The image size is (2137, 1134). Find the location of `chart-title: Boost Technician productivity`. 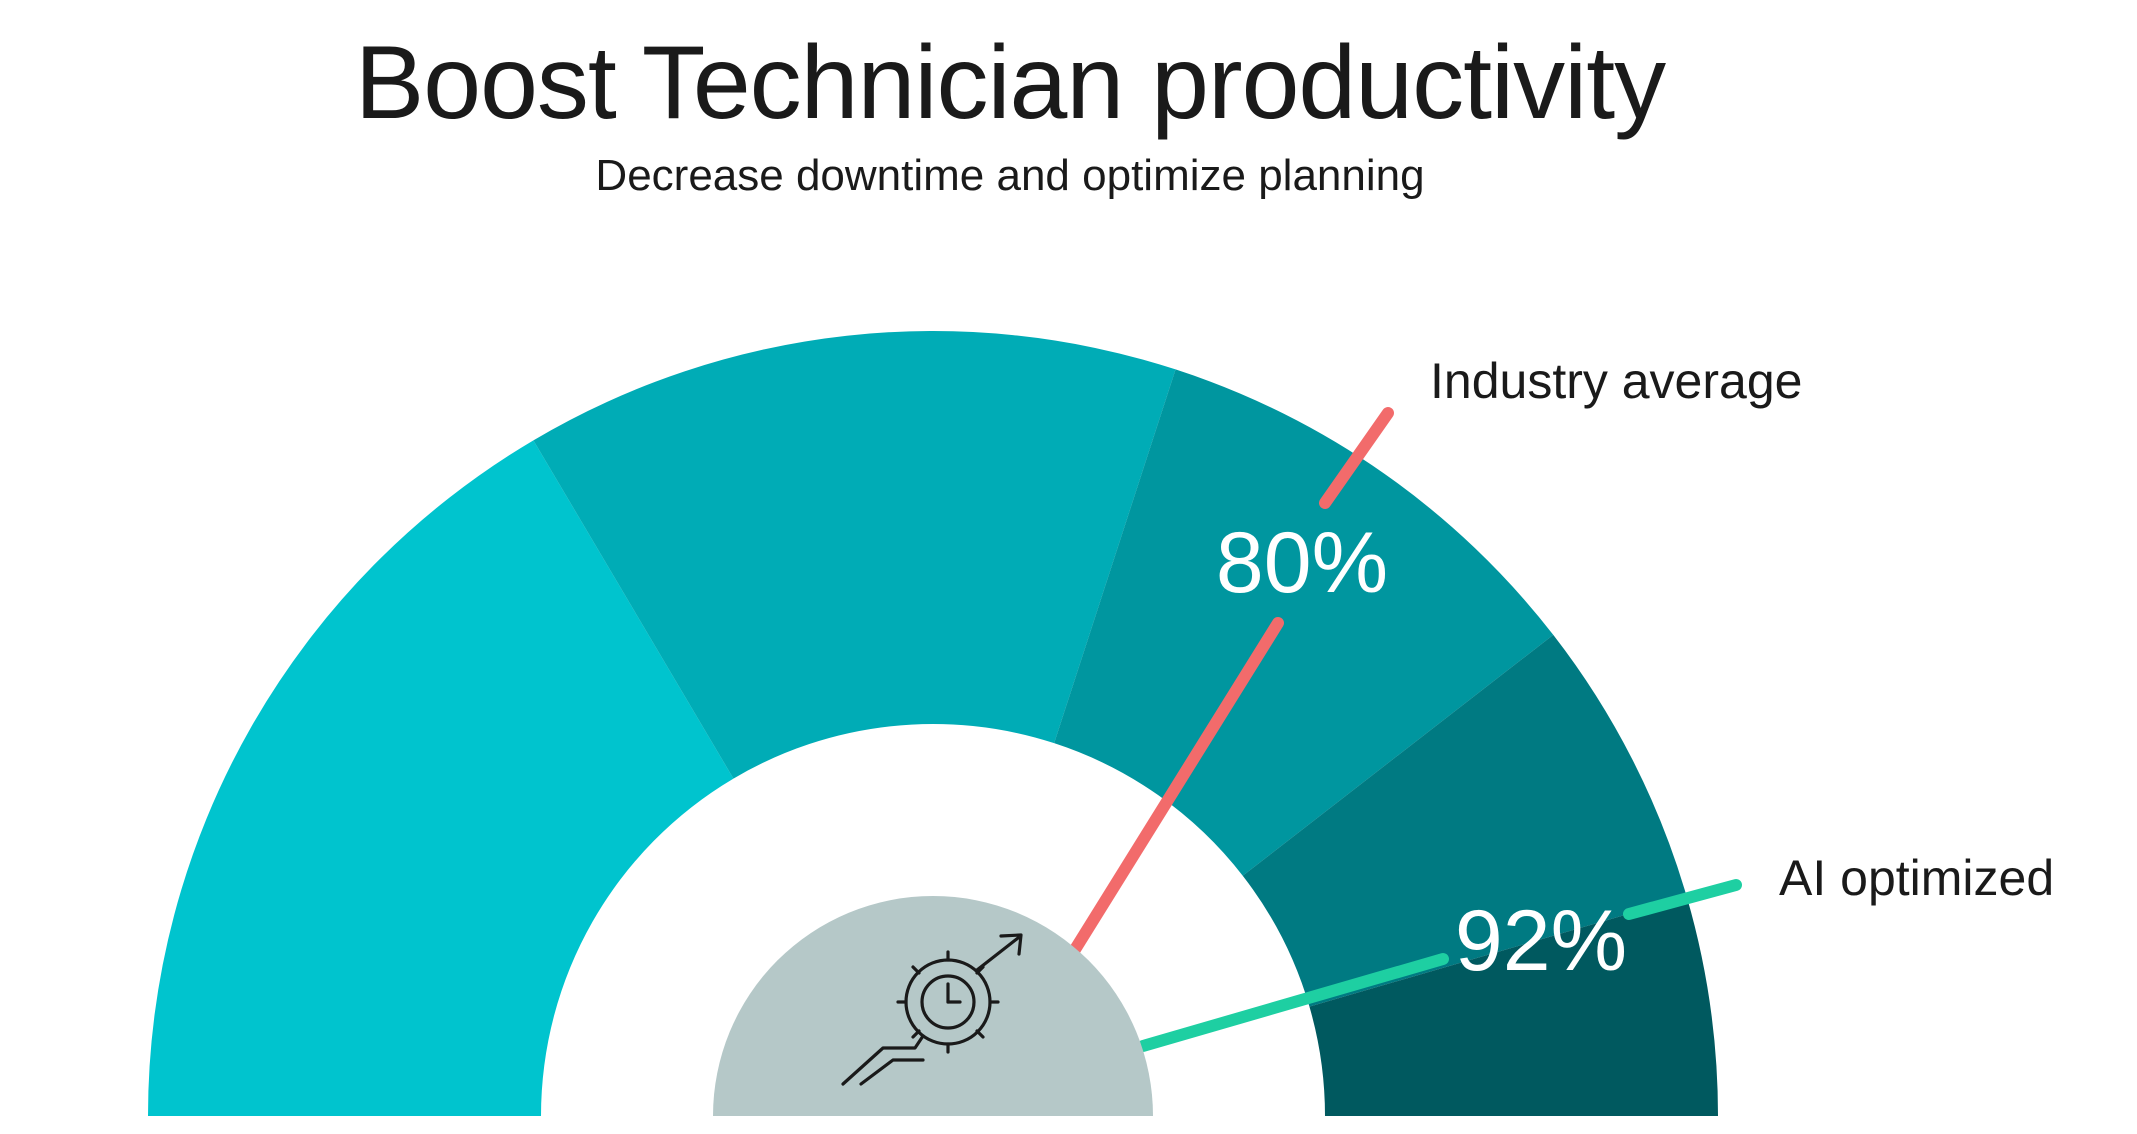

chart-title: Boost Technician productivity is located at coordinates (1010, 83).